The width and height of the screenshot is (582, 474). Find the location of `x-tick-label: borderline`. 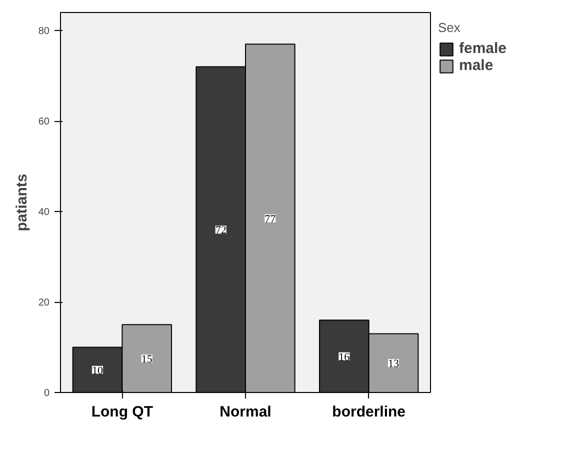

x-tick-label: borderline is located at coordinates (369, 412).